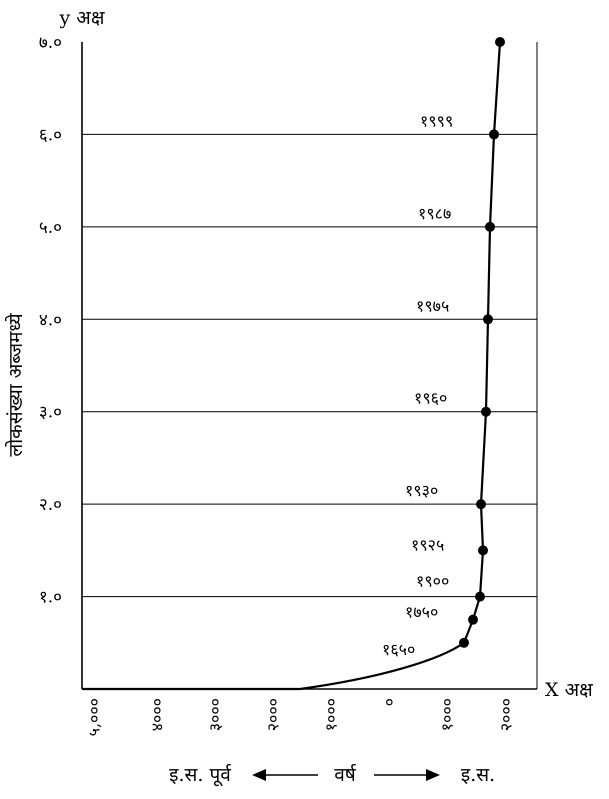  What do you see at coordinates (417, 384) in the screenshot?
I see `point-labels: १६५० १७५० १९०० १९२५ १९३० १९६० १९७५ १९८७ १९९९` at bounding box center [417, 384].